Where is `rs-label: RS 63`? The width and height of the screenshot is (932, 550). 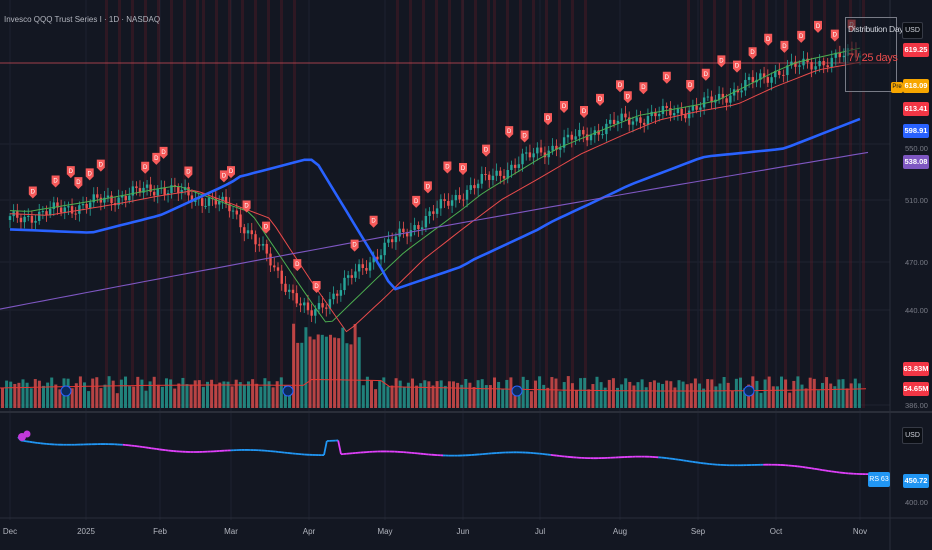
rs-label: RS 63 is located at coordinates (879, 479).